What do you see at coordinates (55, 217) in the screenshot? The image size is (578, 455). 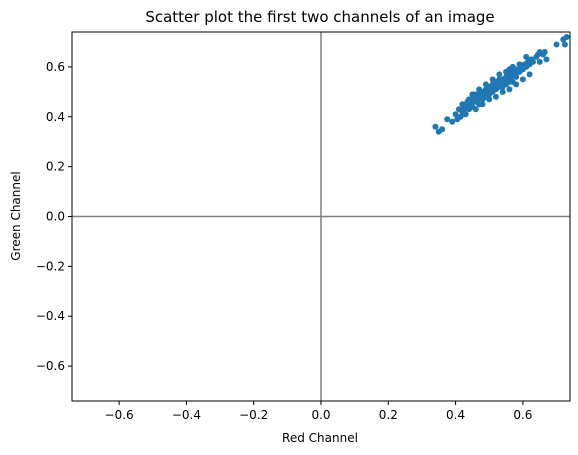 I see `y-tick-label: 0.0` at bounding box center [55, 217].